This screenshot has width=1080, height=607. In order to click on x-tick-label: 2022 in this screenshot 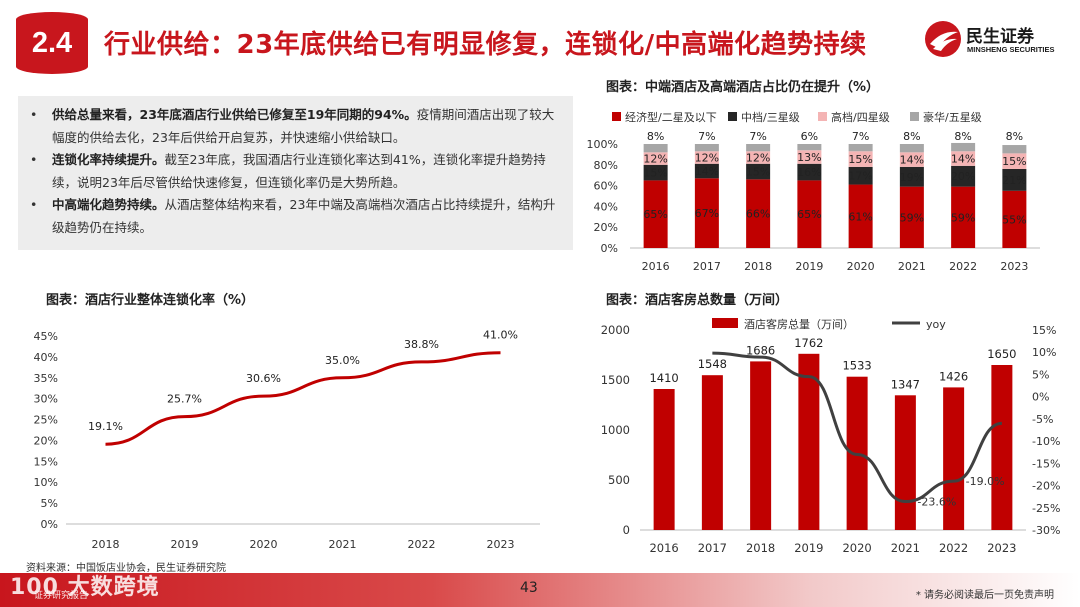, I will do `click(953, 548)`.